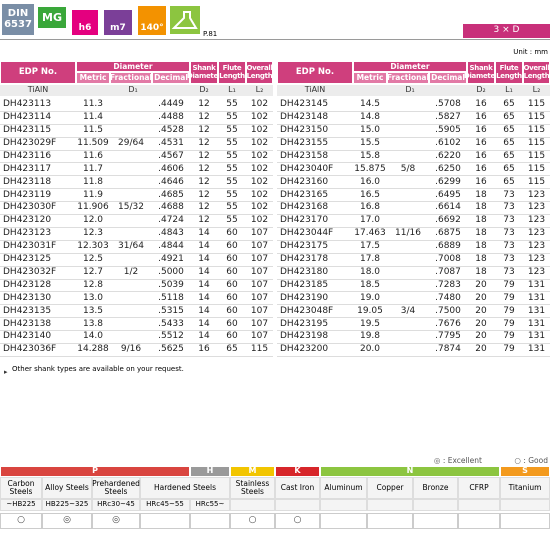 The image size is (550, 537). I want to click on material-name: CFRP, so click(479, 488).